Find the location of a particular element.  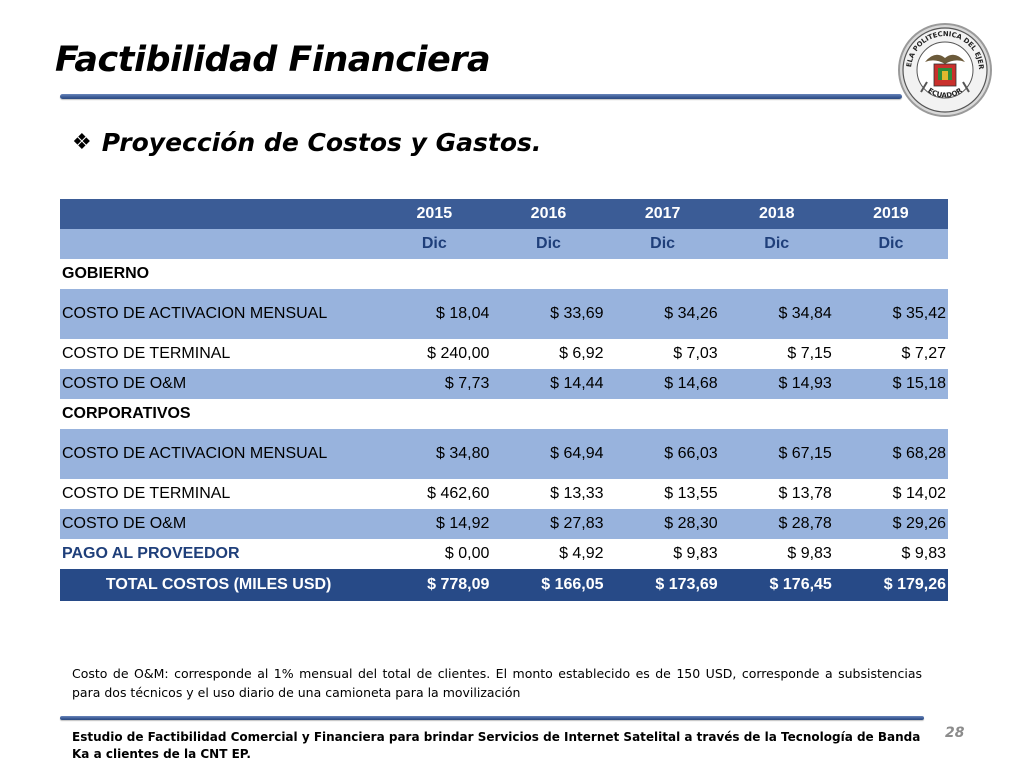

value-cell: $ 4,92 is located at coordinates (548, 554).